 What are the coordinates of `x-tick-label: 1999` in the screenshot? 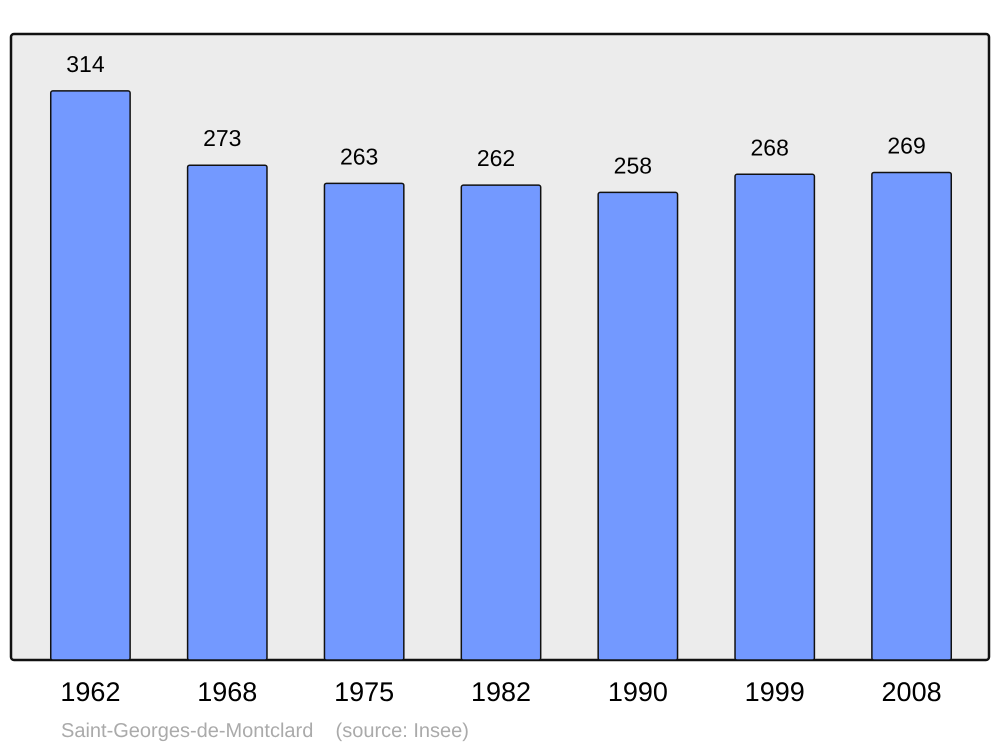 It's located at (774, 692).